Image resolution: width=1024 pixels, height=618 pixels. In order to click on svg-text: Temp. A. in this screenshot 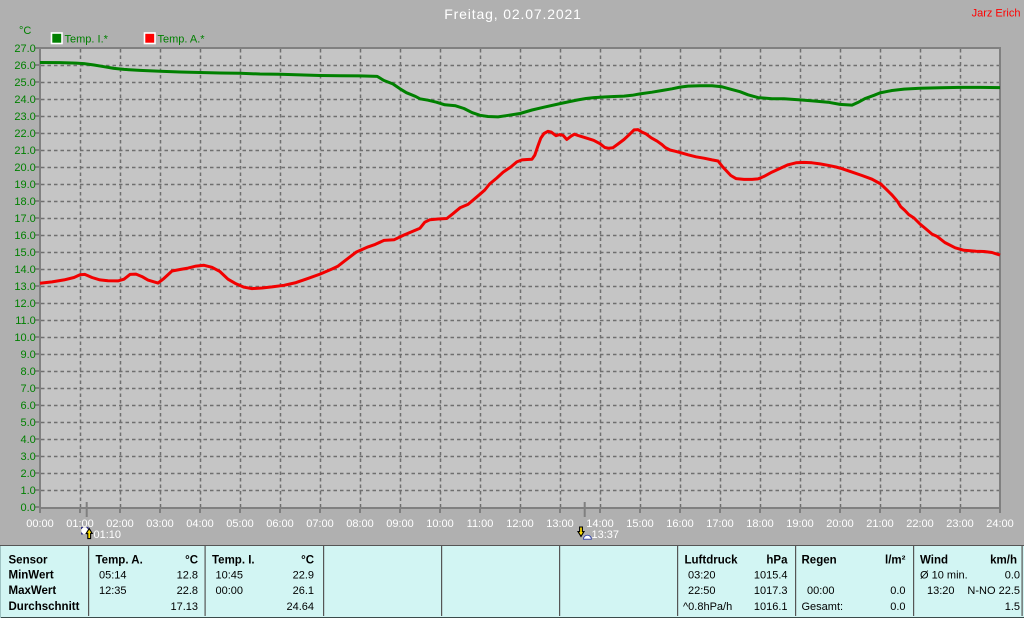, I will do `click(119, 560)`.